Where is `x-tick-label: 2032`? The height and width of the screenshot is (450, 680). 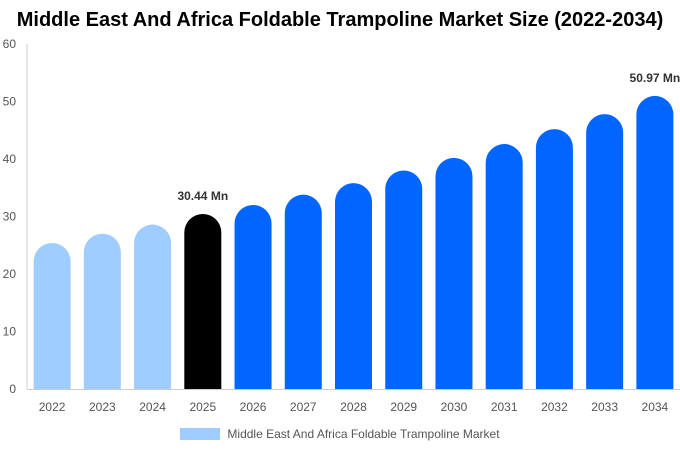 x-tick-label: 2032 is located at coordinates (554, 407).